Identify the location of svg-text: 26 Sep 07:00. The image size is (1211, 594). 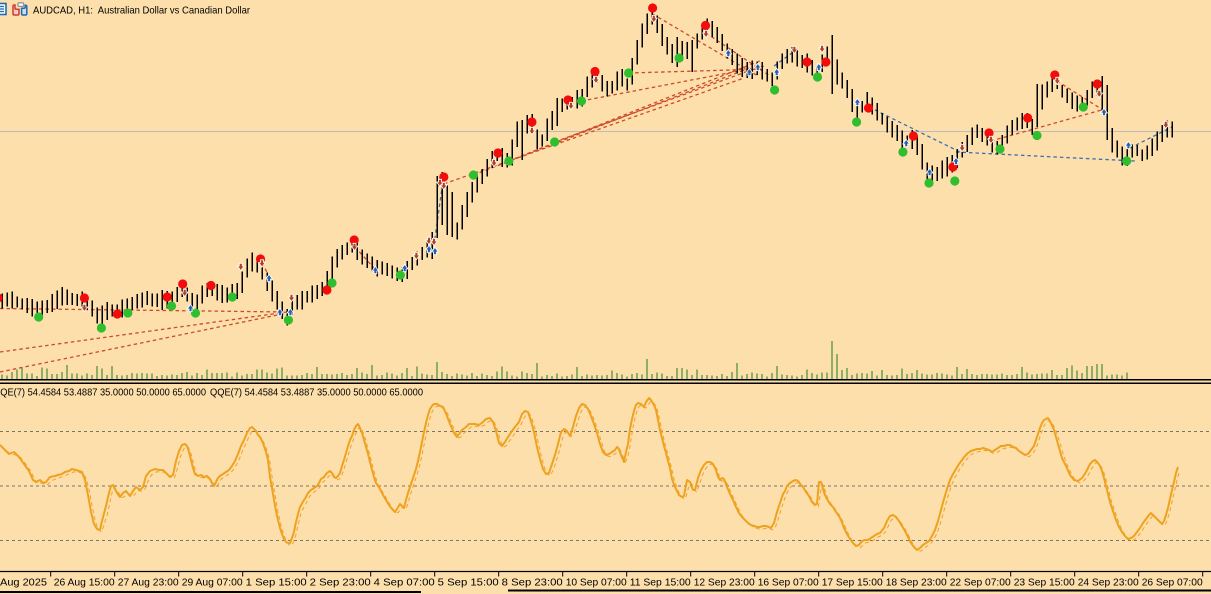
(1172, 583).